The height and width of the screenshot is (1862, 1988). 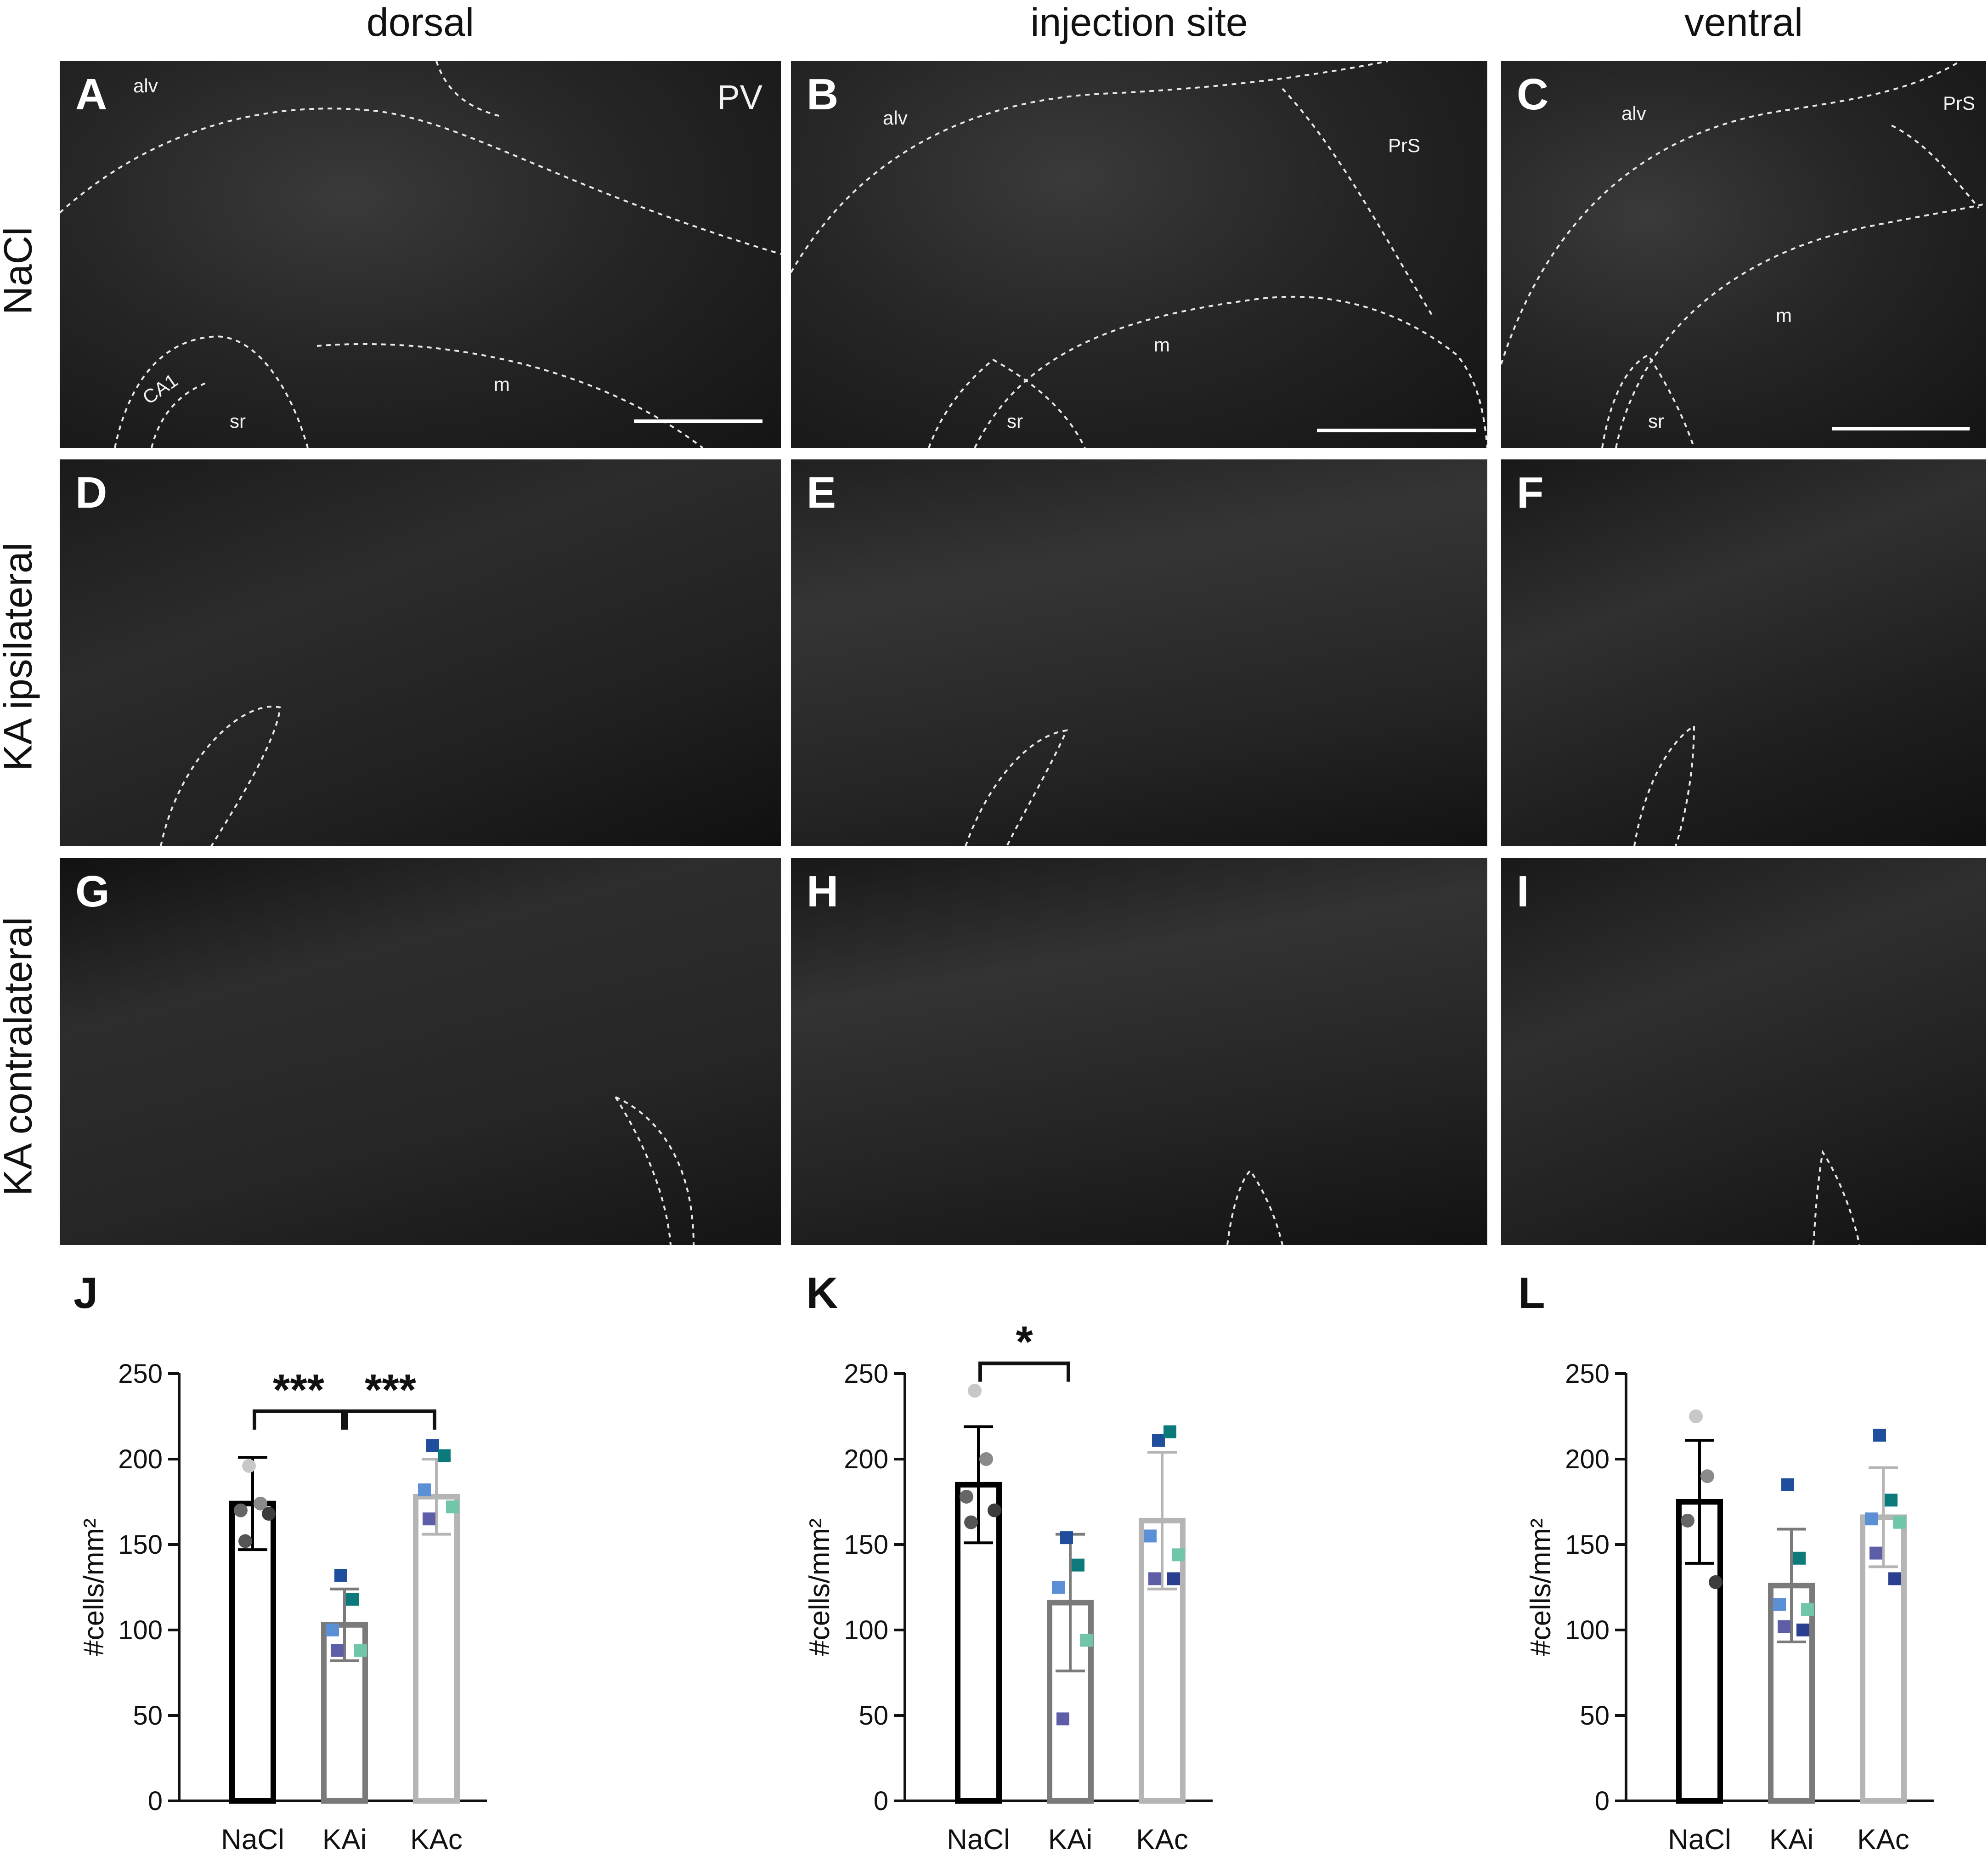 I want to click on panel-label: F, so click(x=1530, y=492).